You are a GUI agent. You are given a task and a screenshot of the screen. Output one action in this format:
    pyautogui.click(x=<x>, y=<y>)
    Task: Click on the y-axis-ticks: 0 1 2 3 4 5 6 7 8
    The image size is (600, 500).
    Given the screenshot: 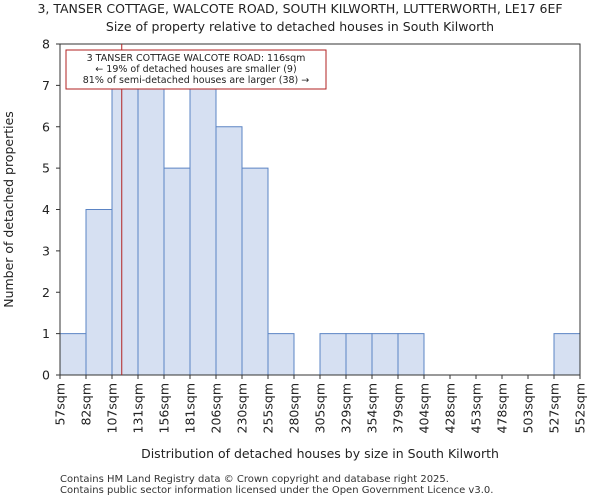 What is the action you would take?
    pyautogui.click(x=51, y=210)
    